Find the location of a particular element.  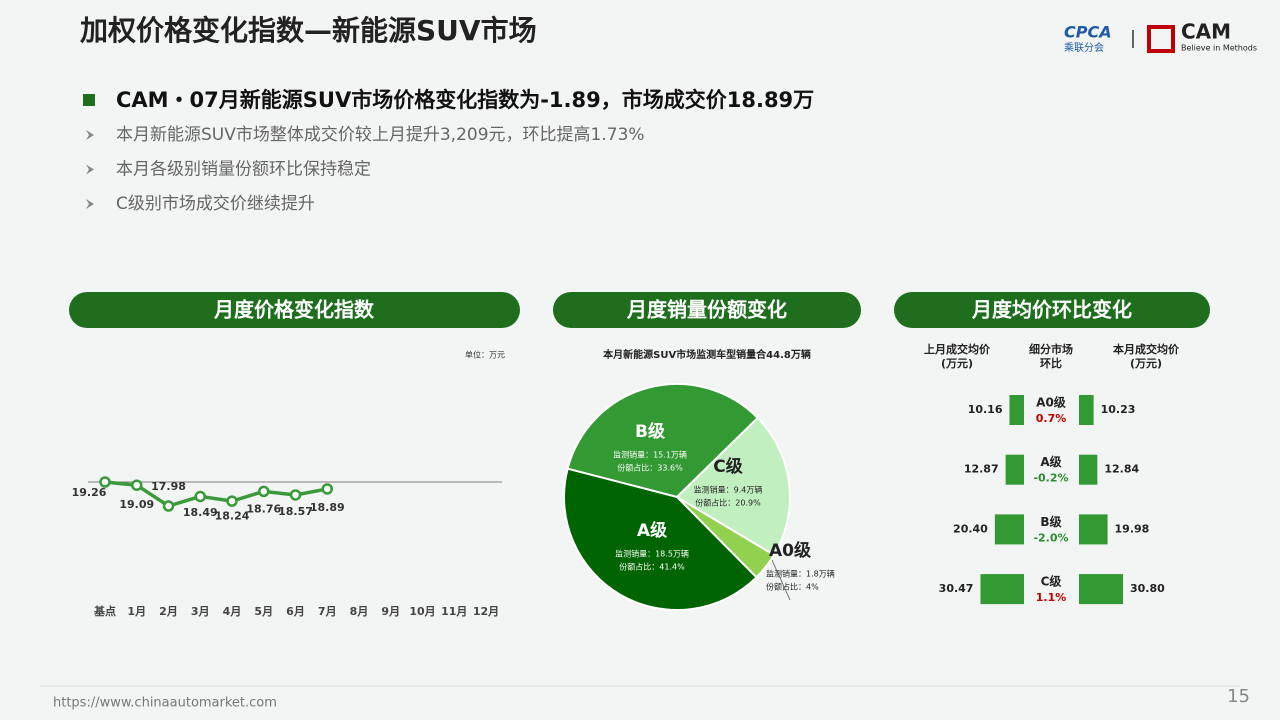

data-label: 18.24 is located at coordinates (232, 515).